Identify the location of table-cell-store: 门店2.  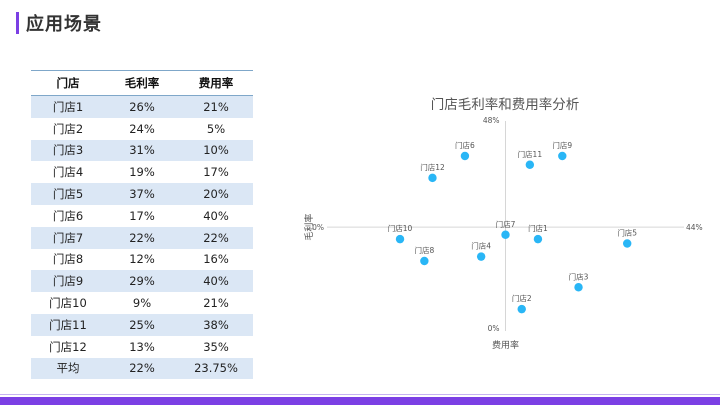
(68, 128).